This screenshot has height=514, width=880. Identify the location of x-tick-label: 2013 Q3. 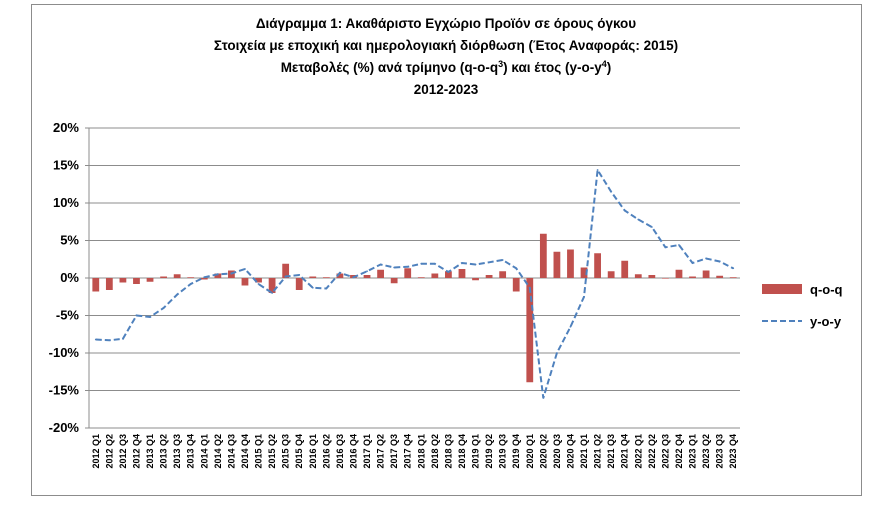
(177, 451).